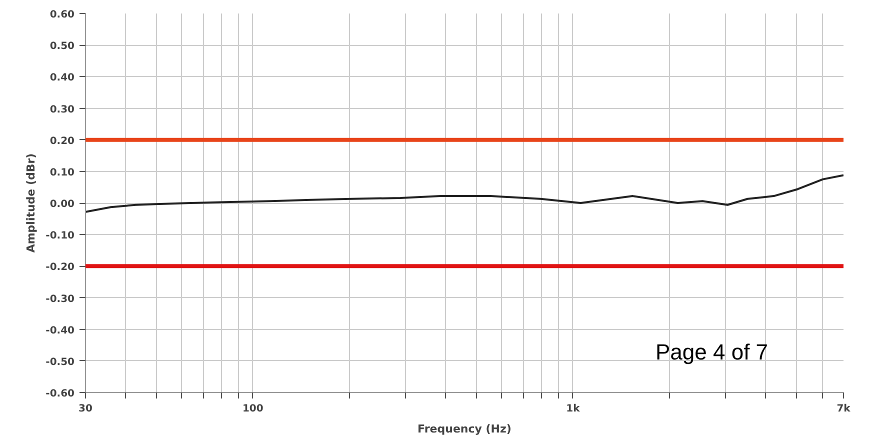 The image size is (870, 438). Describe the element at coordinates (62, 78) in the screenshot. I see `y-tick-label: 0.40` at that location.